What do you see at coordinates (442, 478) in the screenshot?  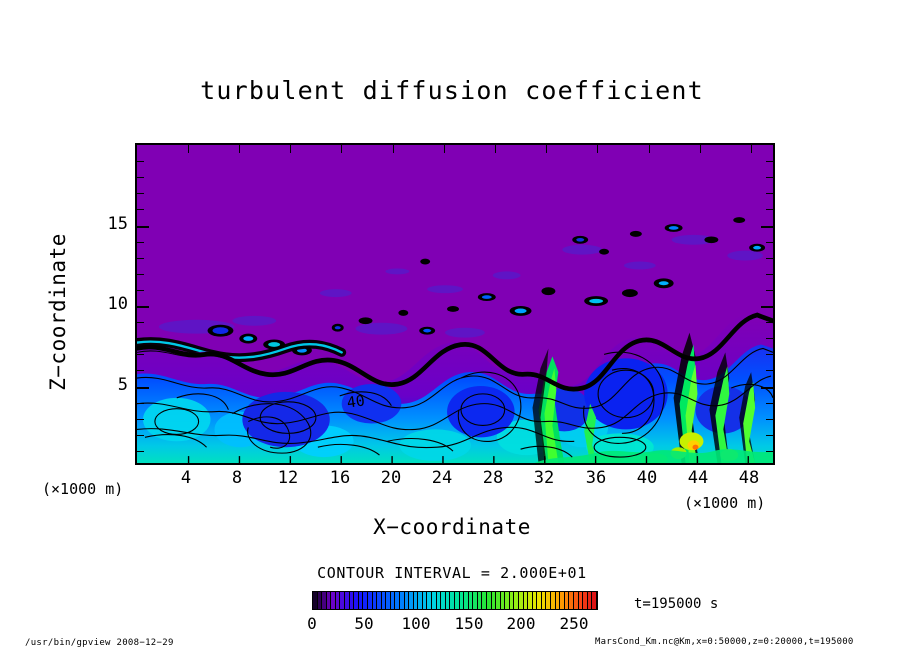 I see `xtick-label: 24` at bounding box center [442, 478].